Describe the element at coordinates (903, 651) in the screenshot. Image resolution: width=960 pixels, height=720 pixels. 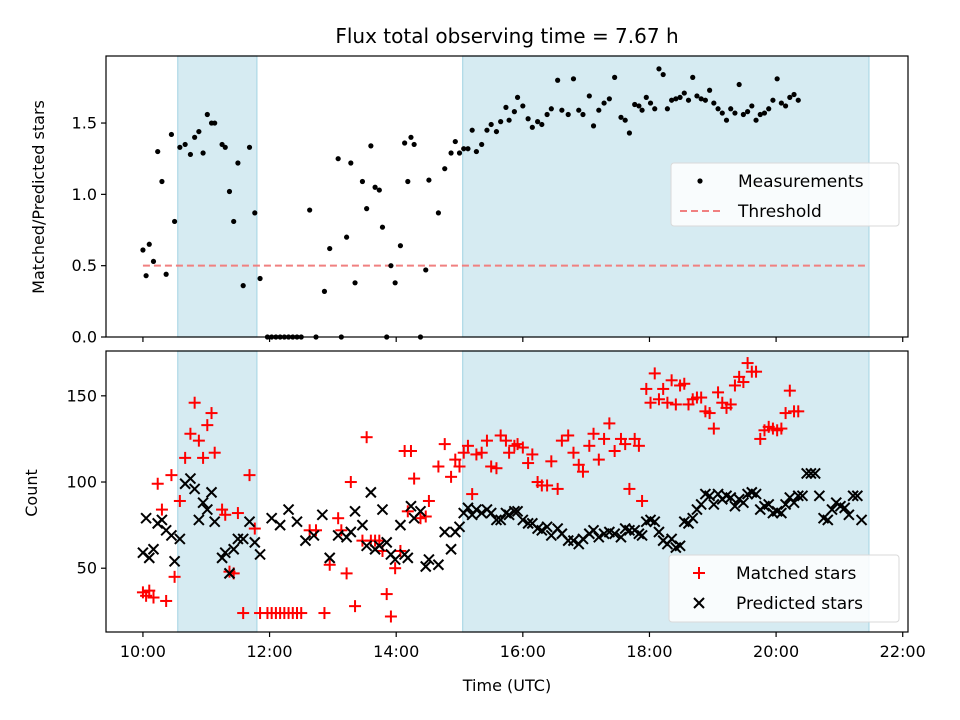
I see `x-tick-label: 22:00` at that location.